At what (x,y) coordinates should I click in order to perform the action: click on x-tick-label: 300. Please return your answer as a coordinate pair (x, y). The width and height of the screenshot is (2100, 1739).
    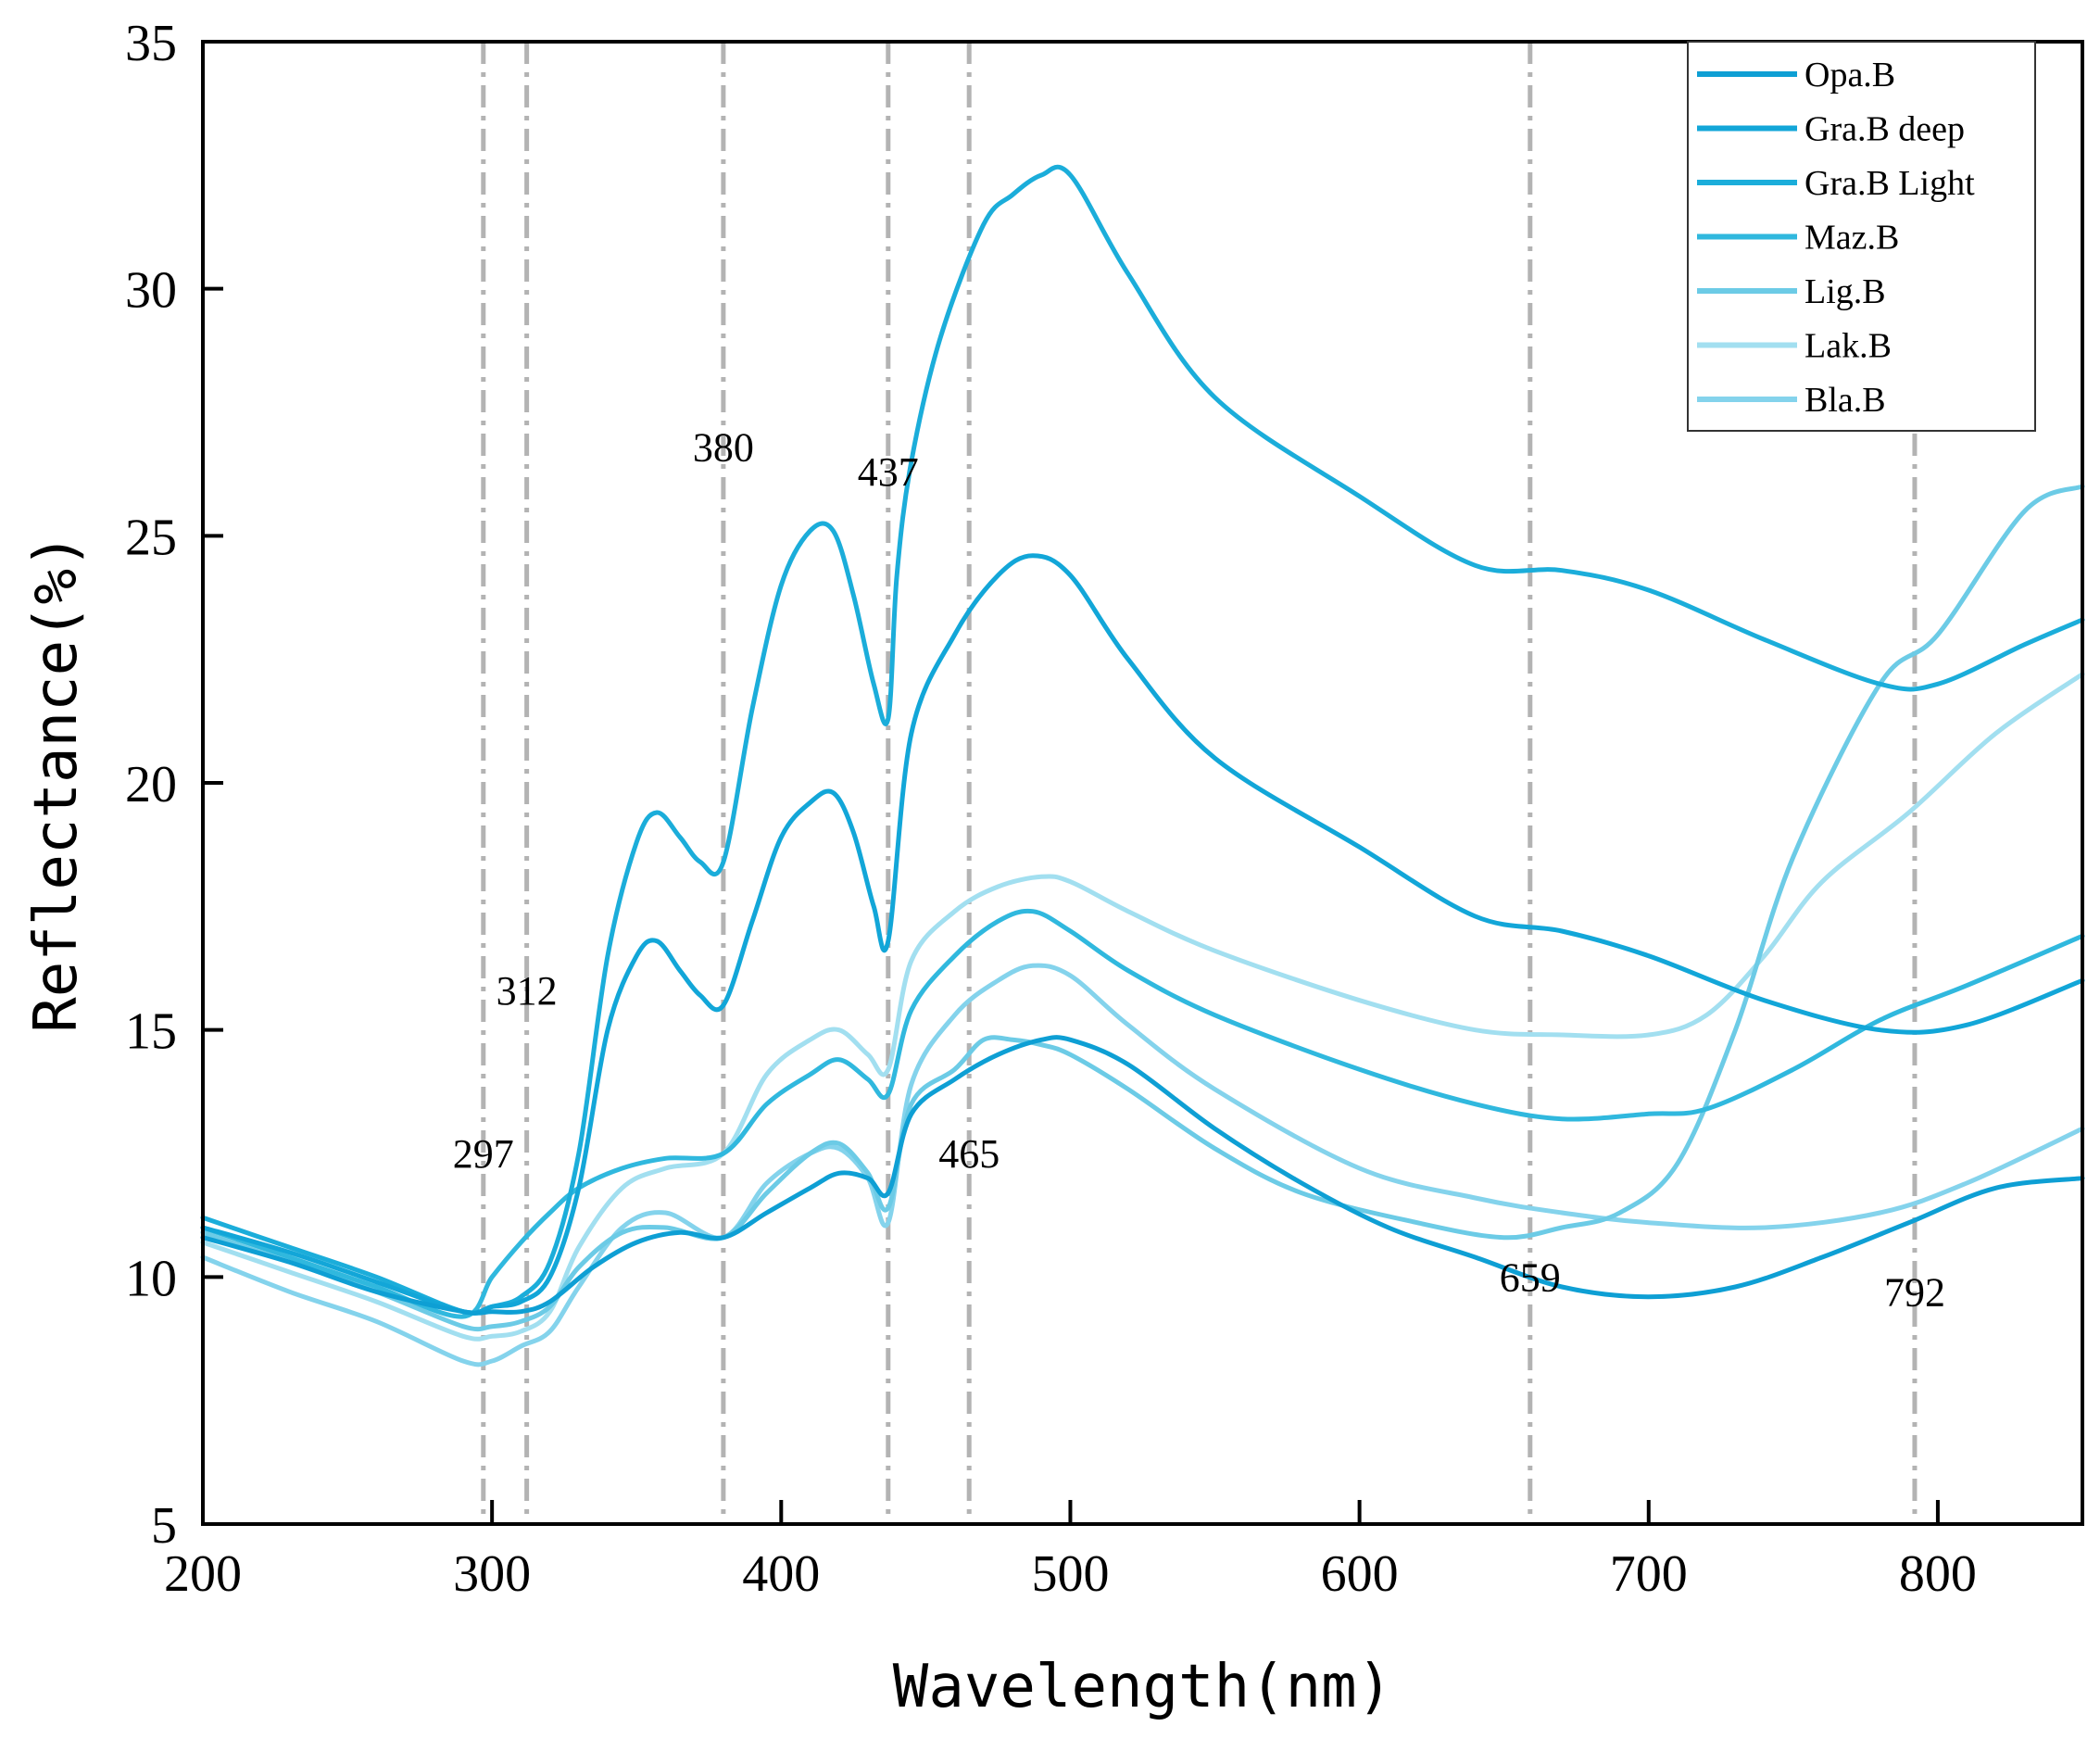
    Looking at the image, I should click on (492, 1574).